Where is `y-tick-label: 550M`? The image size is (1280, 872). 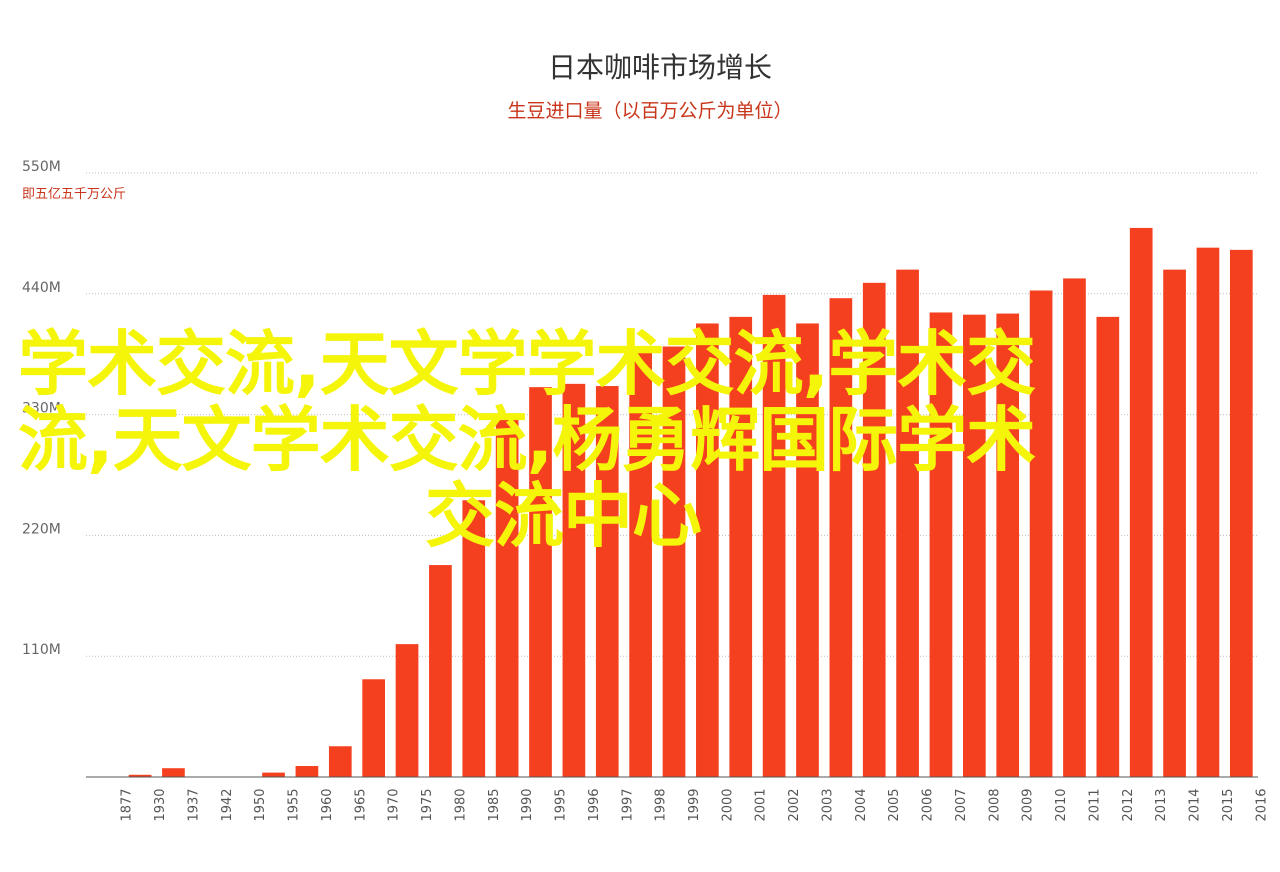
y-tick-label: 550M is located at coordinates (41, 167).